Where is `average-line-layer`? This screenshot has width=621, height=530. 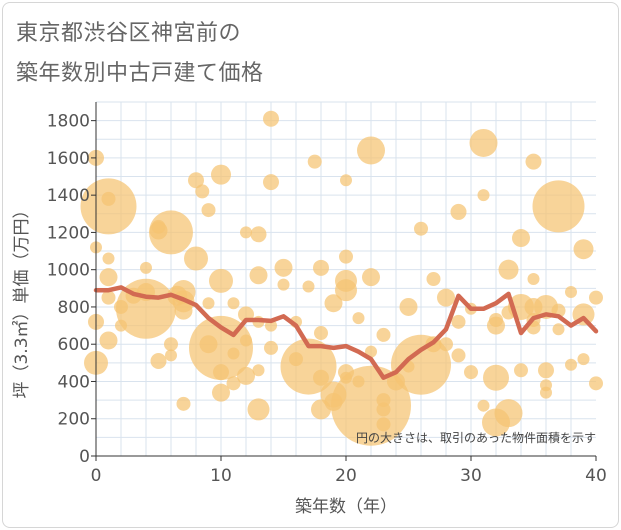 average-line-layer is located at coordinates (346, 332).